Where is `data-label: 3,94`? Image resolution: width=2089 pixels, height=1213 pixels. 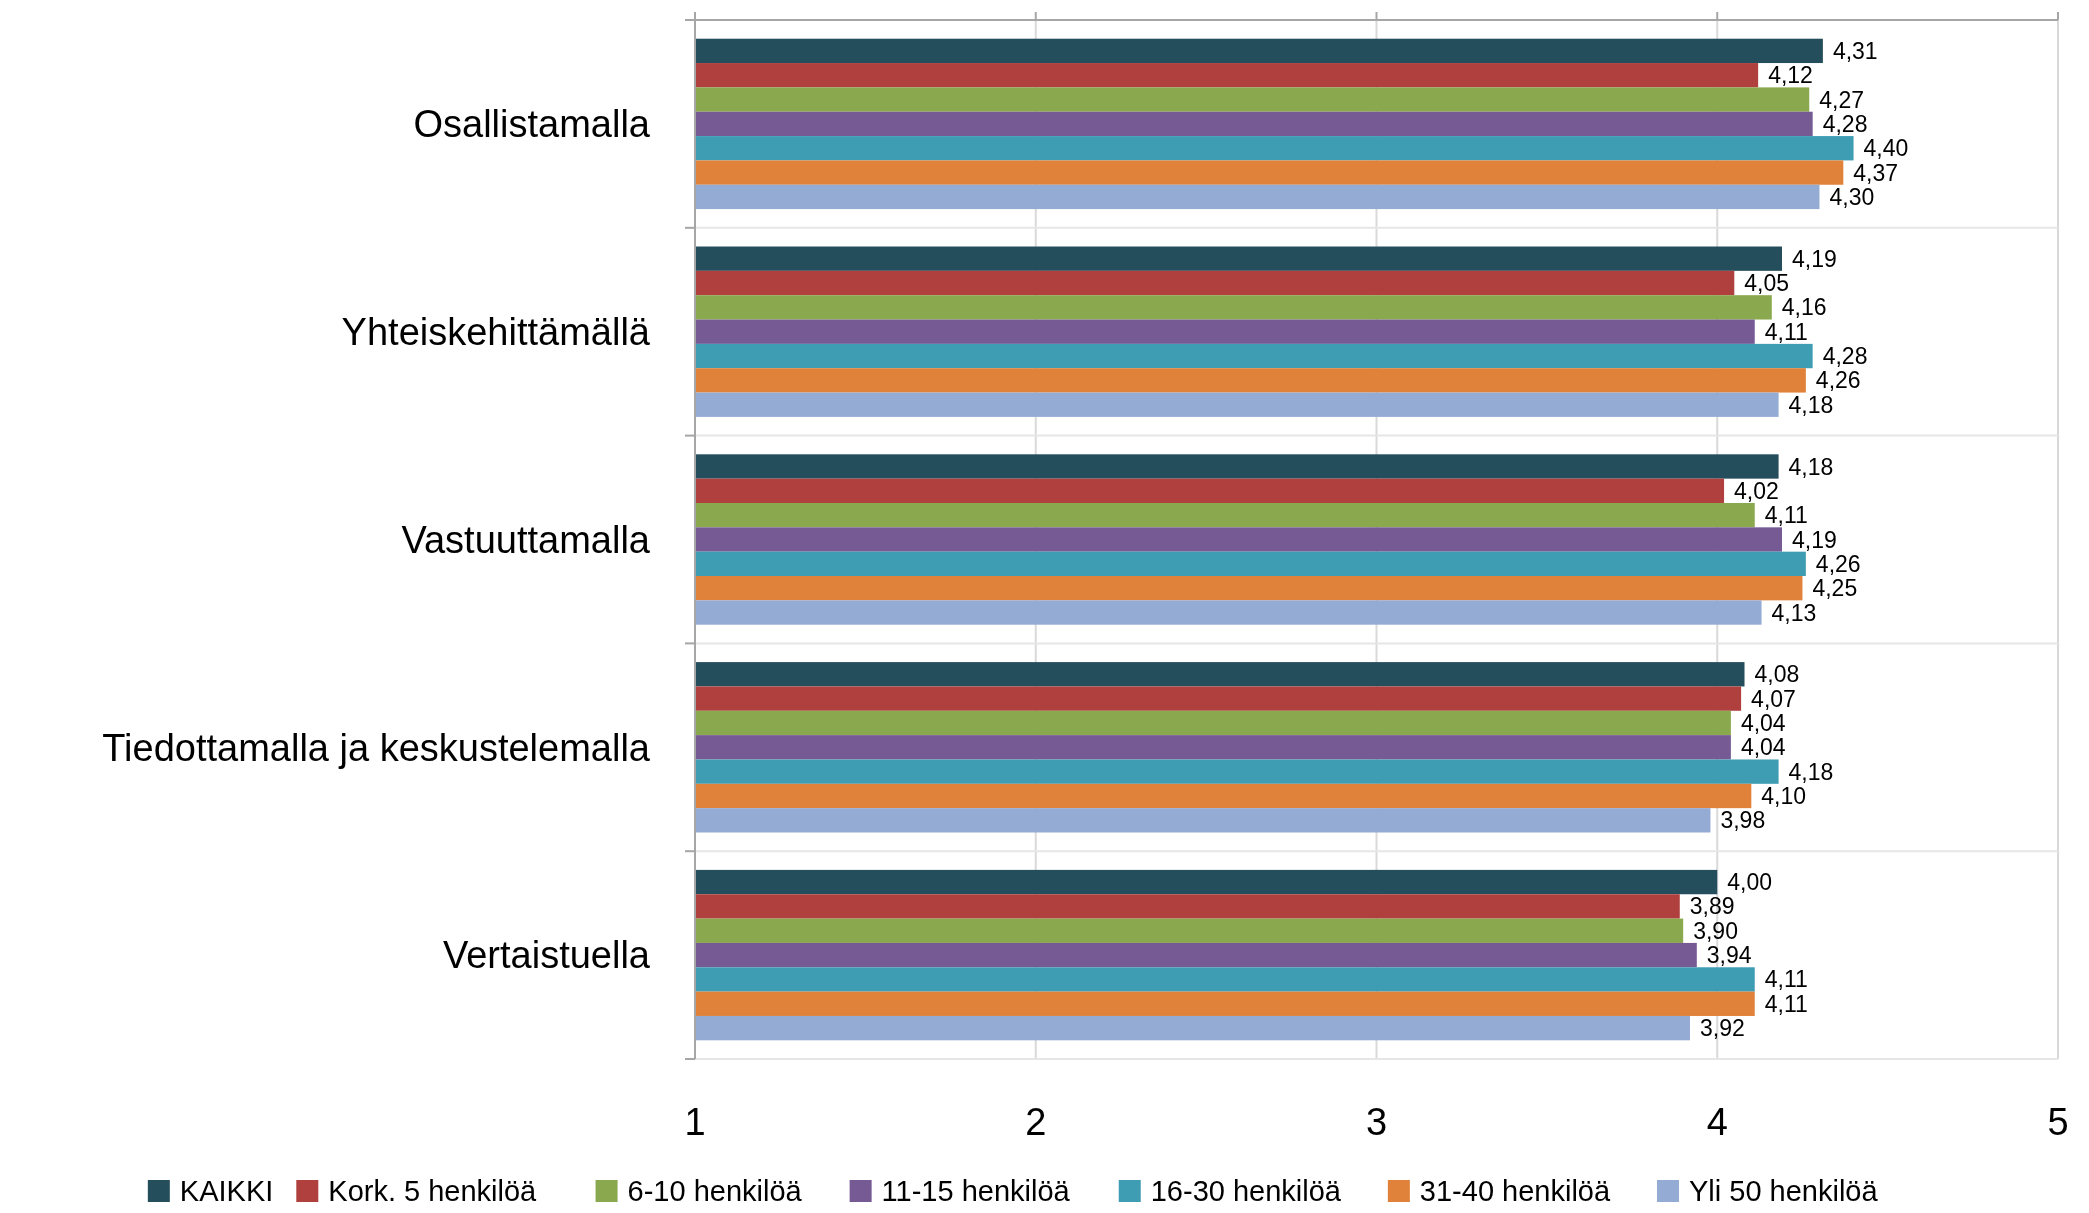 data-label: 3,94 is located at coordinates (1729, 955).